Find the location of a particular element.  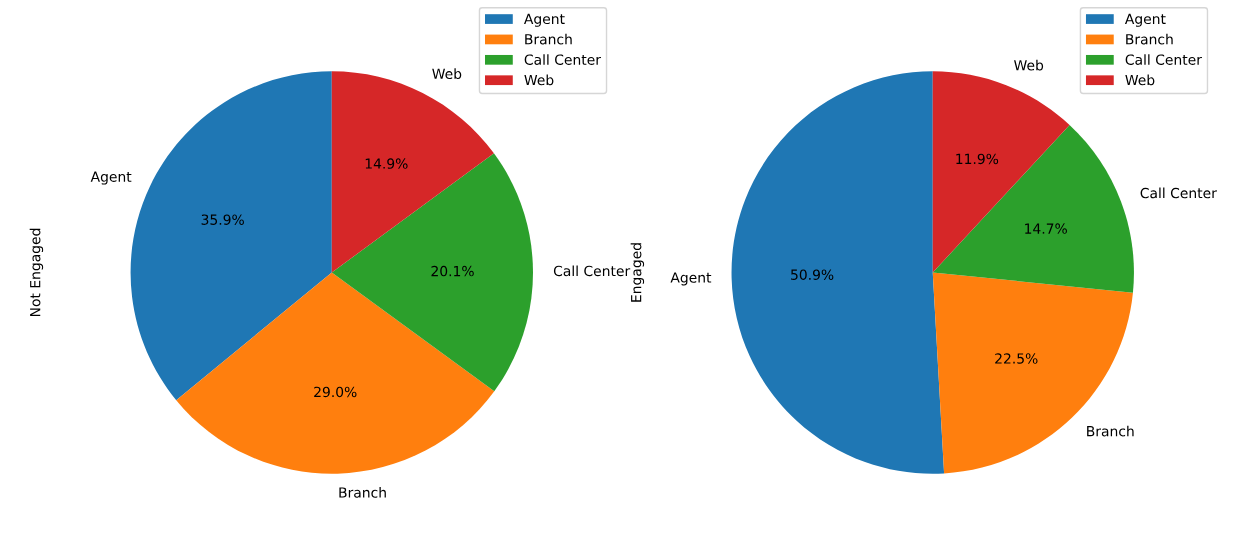

data-label: 22.5% is located at coordinates (1016, 358).